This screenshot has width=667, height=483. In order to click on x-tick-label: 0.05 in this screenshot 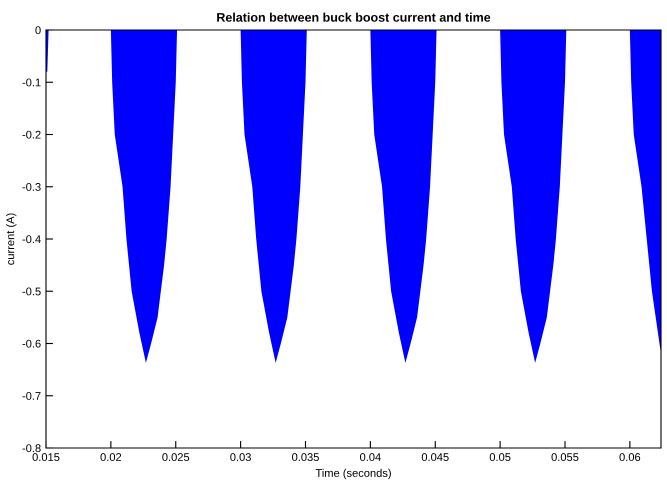, I will do `click(500, 457)`.